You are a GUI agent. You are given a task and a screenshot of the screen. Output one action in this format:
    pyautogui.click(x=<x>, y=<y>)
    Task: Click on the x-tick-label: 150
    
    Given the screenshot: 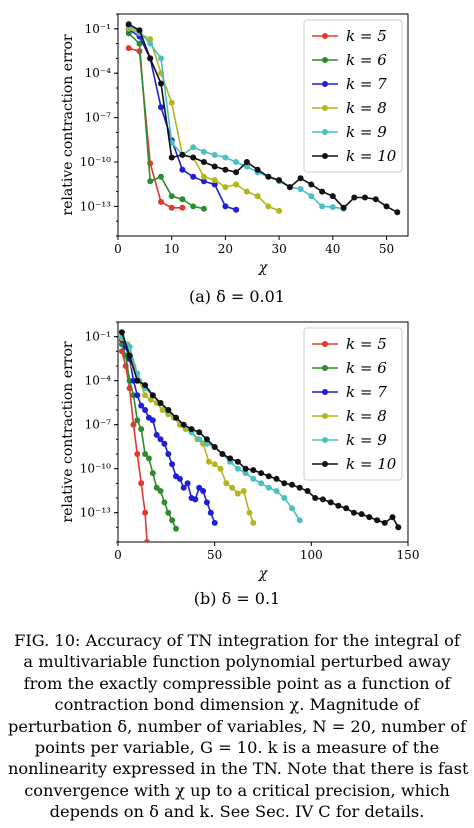 What is the action you would take?
    pyautogui.click(x=408, y=555)
    